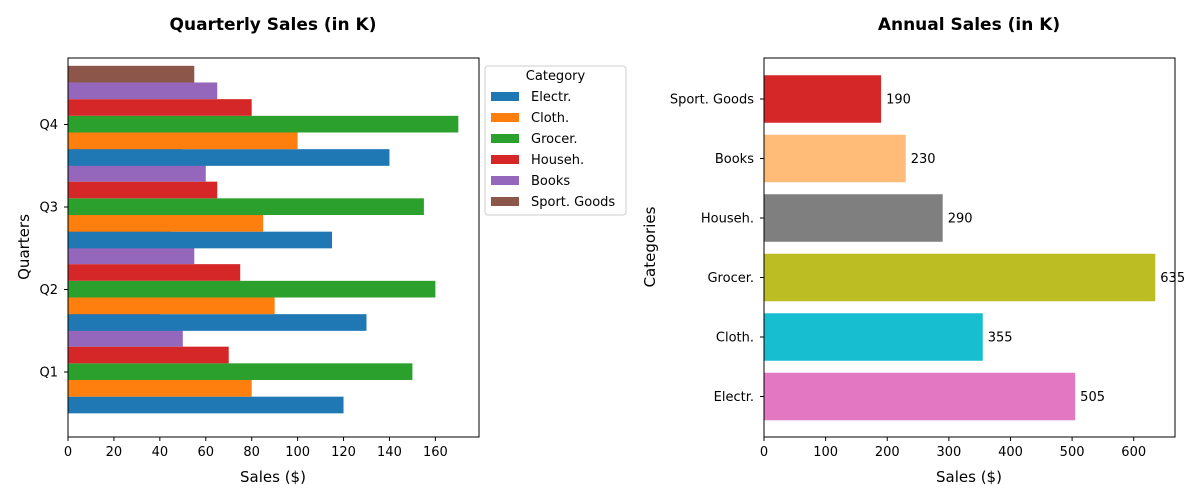 This screenshot has width=1200, height=500. I want to click on y-tick-label-q3: Q3, so click(48, 208).